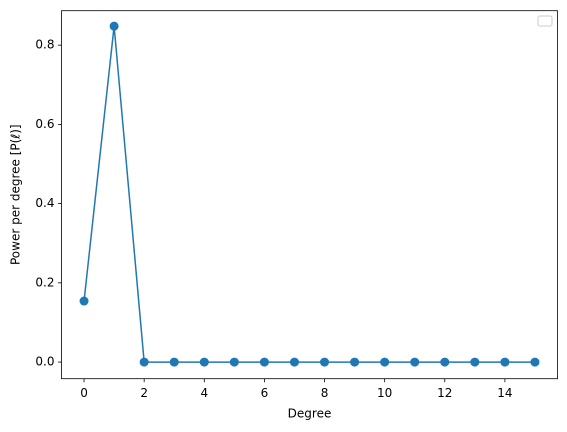  I want to click on x-tick-label: 14, so click(504, 393).